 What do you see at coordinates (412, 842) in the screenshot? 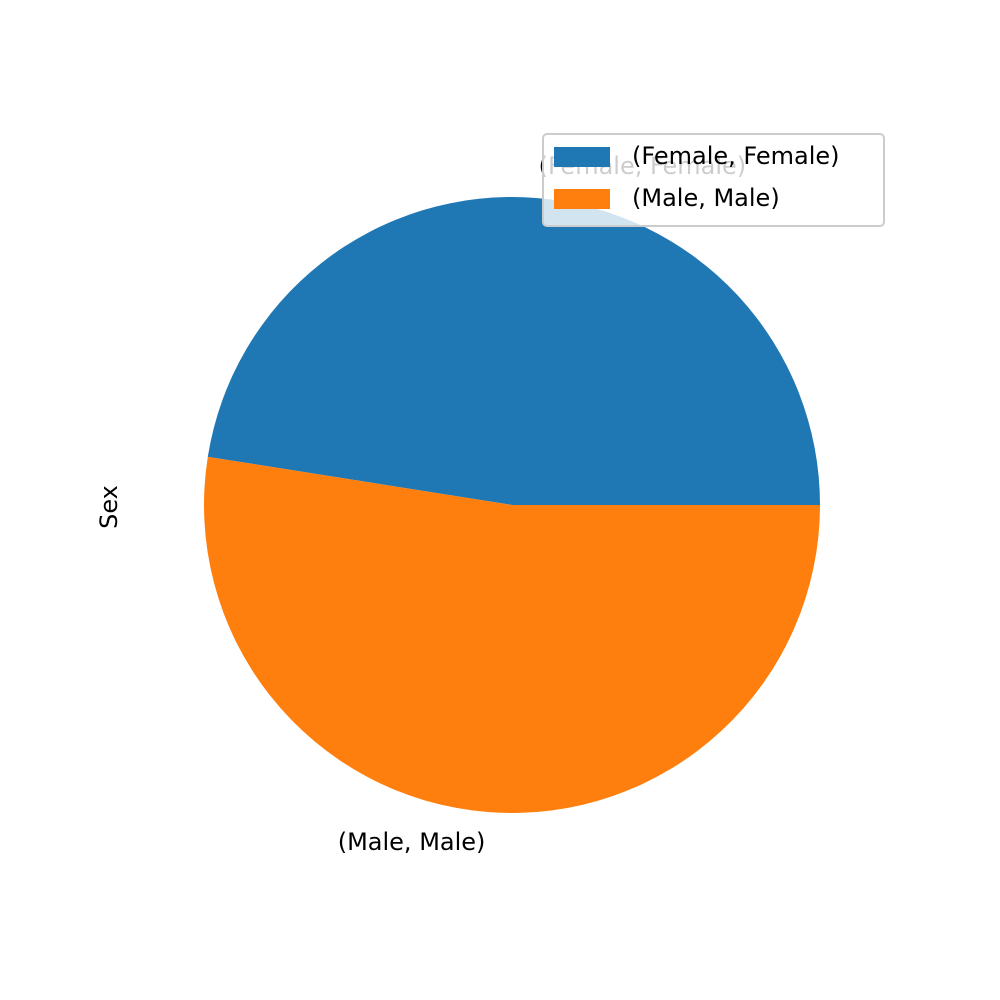
I see `pie-slice-label-1: (Male, Male)` at bounding box center [412, 842].